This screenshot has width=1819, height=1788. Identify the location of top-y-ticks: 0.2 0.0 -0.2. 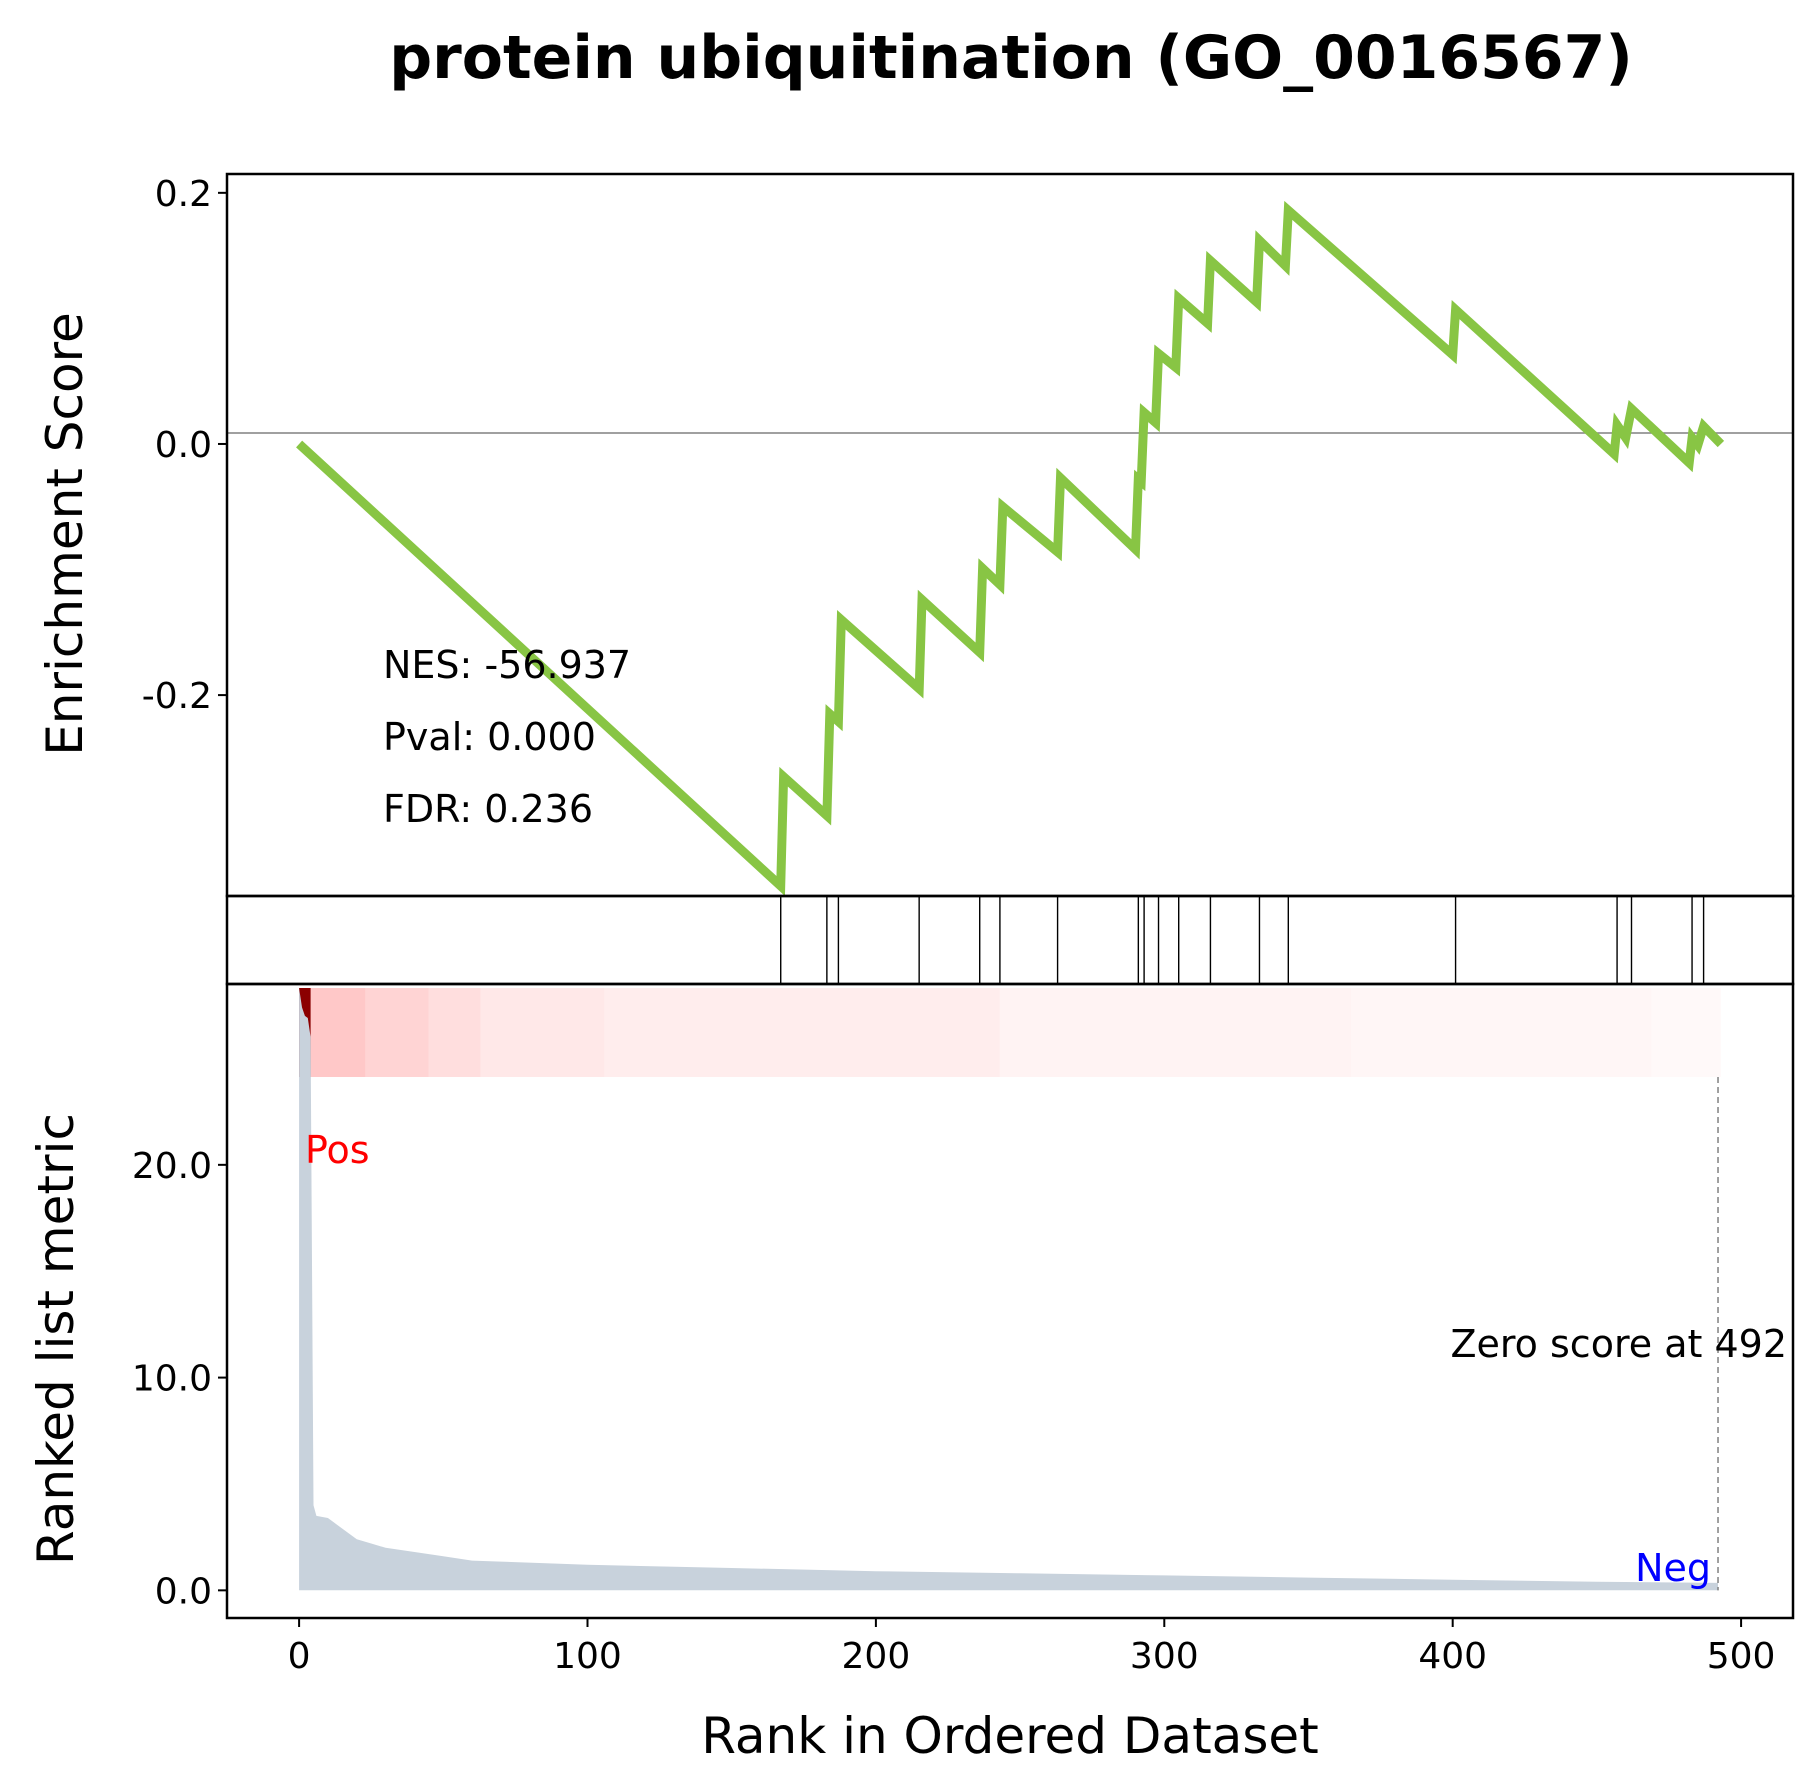
(184, 445).